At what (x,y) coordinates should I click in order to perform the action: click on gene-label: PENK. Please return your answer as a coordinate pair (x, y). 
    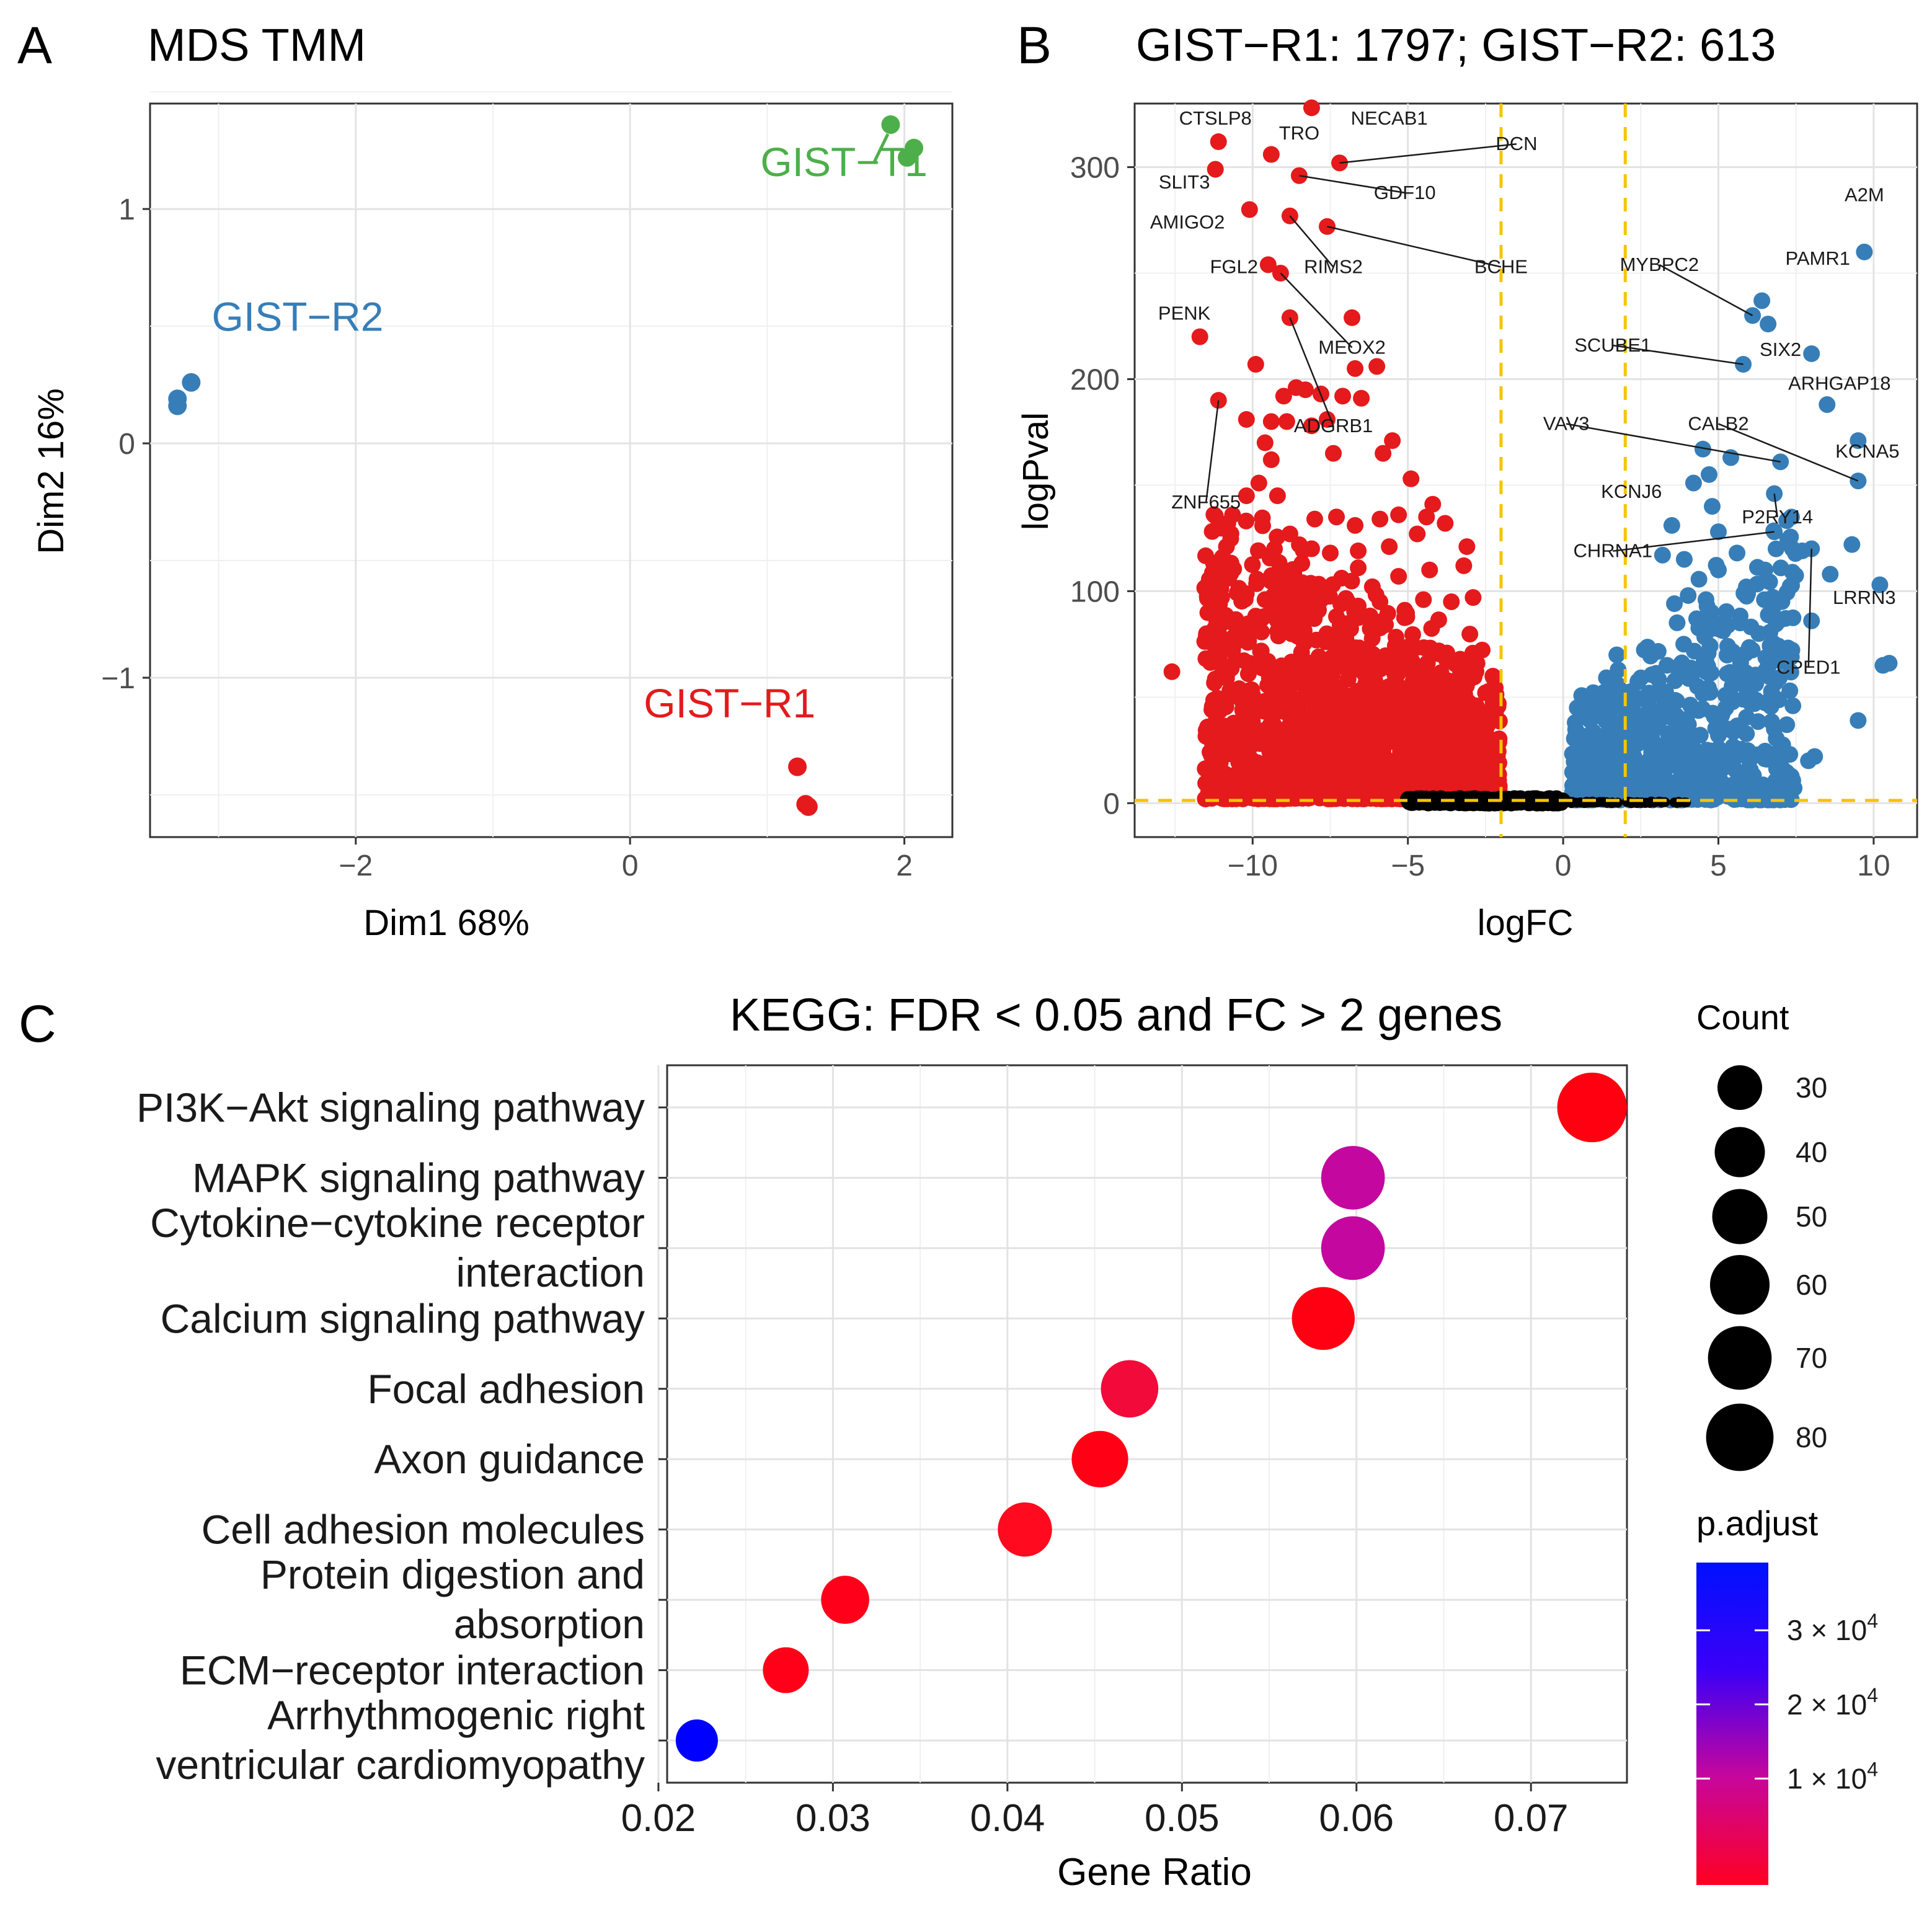
    Looking at the image, I should click on (1184, 313).